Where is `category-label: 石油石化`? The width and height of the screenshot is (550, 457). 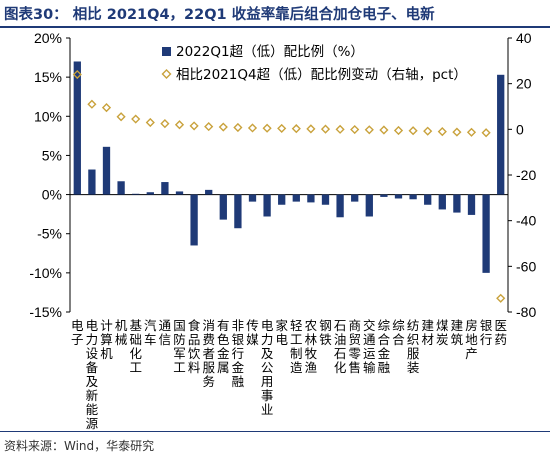 category-label: 石油石化 is located at coordinates (340, 346).